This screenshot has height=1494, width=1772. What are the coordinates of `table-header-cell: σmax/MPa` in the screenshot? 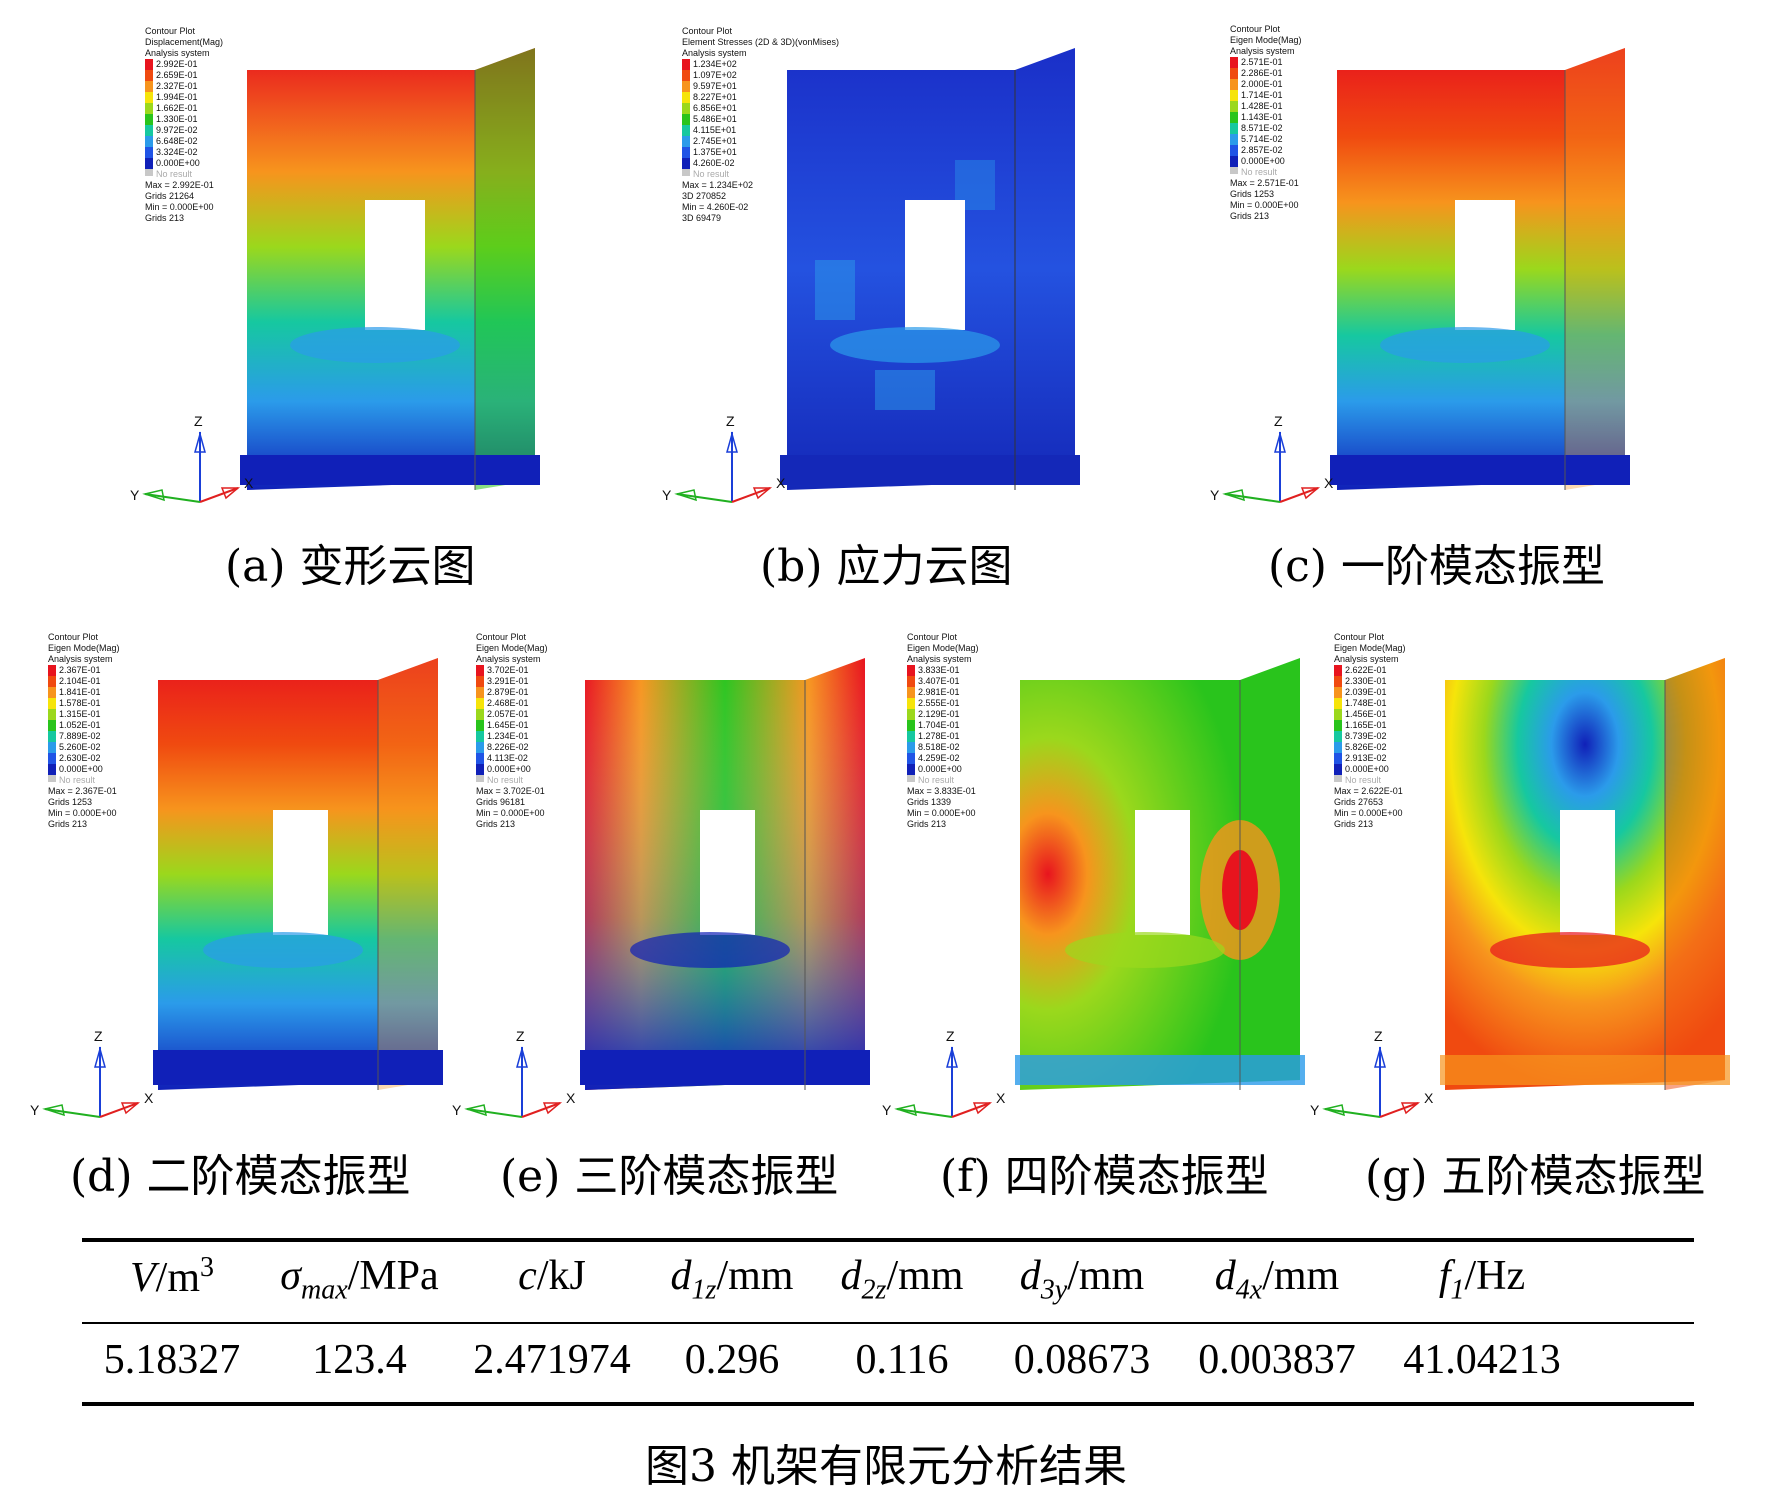 It's located at (359, 1279).